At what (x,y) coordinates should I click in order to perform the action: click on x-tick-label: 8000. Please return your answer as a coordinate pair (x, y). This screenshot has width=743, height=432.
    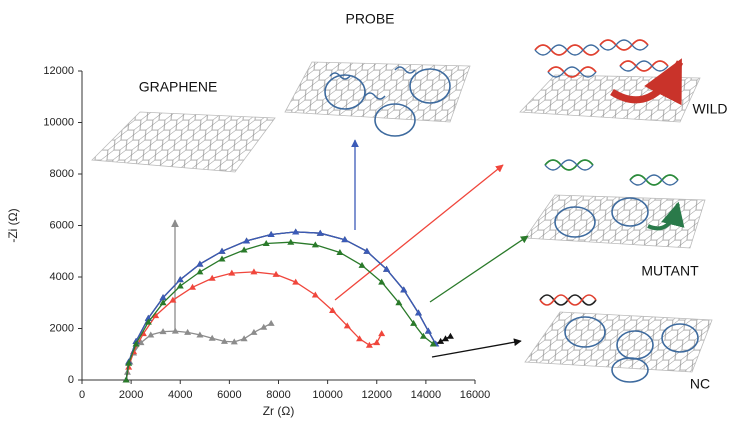
    Looking at the image, I should click on (278, 395).